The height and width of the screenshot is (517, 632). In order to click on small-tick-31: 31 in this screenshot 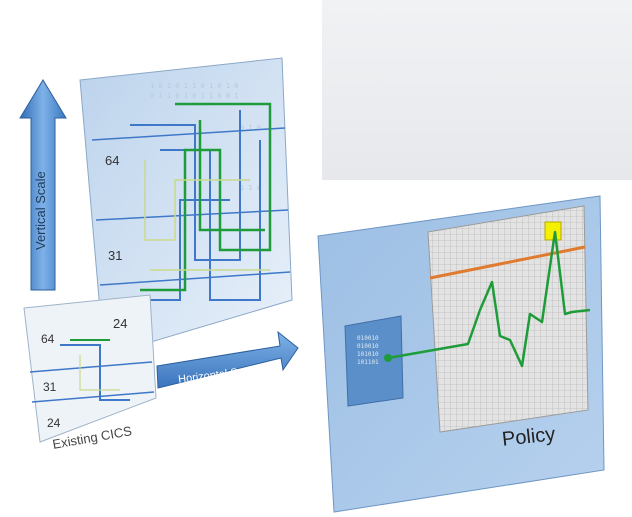, I will do `click(50, 387)`.